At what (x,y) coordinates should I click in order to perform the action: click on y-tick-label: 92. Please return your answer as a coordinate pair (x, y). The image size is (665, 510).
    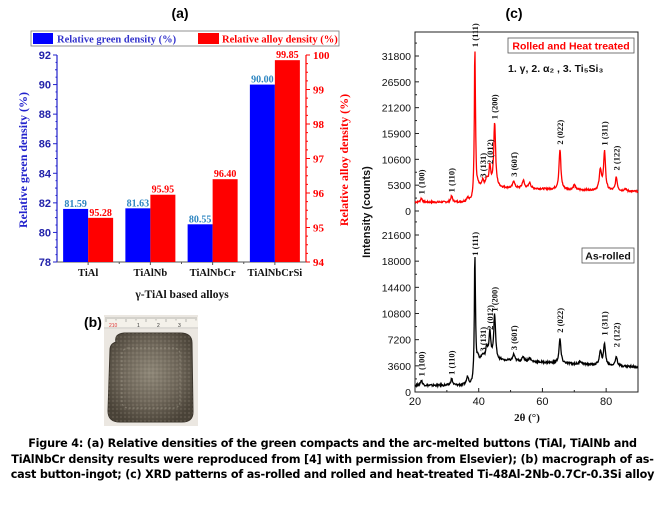
    Looking at the image, I should click on (45, 56).